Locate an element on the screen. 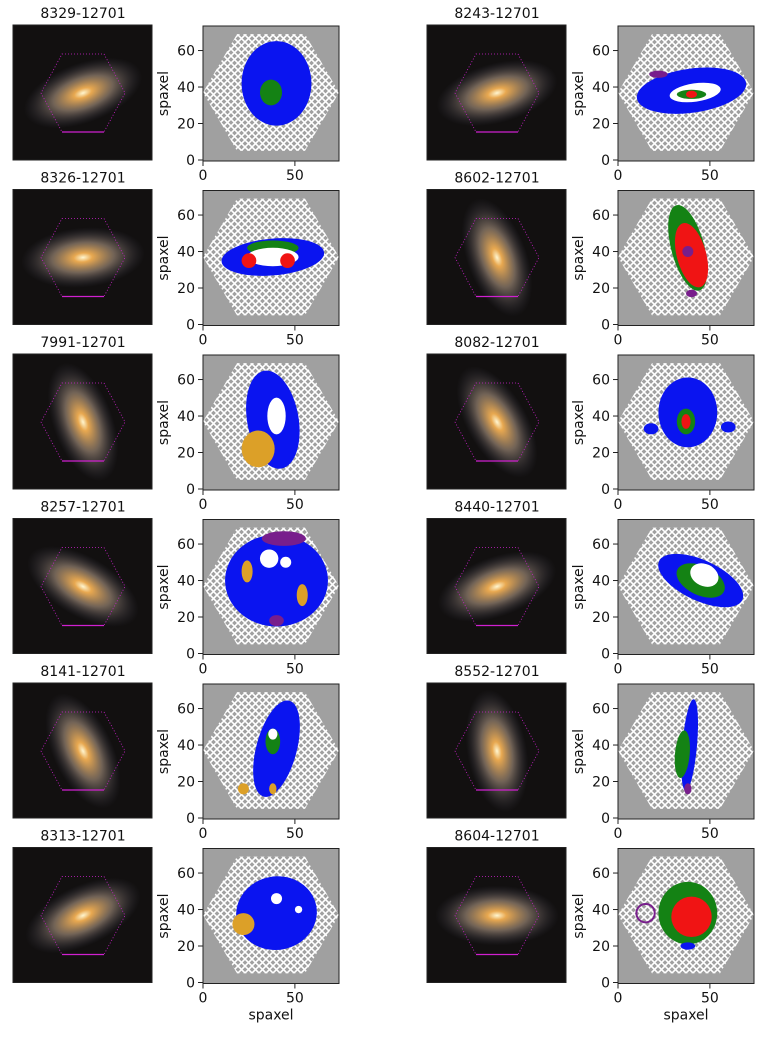  panel-title: 8552-12701 is located at coordinates (496, 672).